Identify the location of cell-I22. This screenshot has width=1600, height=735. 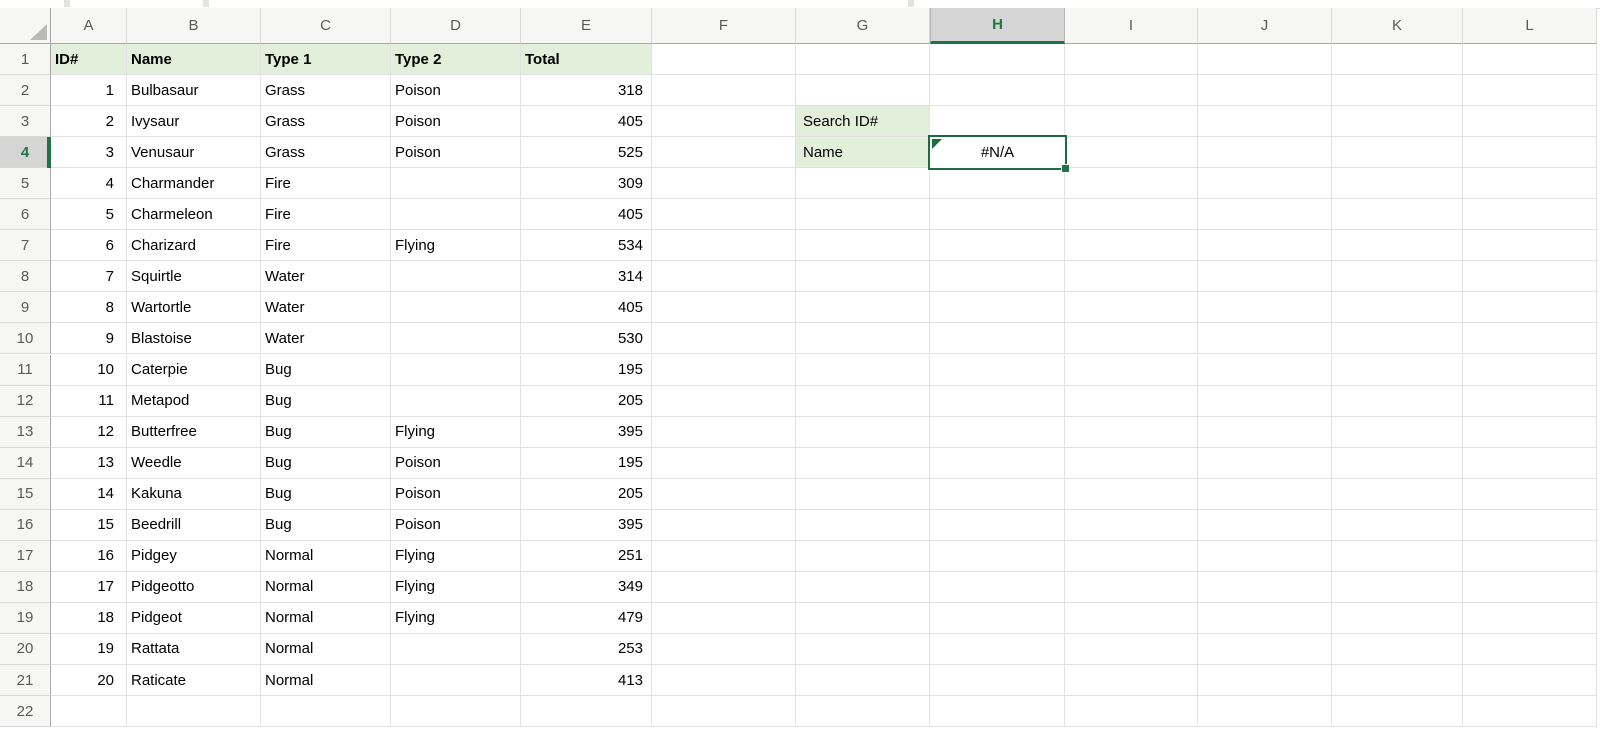
(1131, 712).